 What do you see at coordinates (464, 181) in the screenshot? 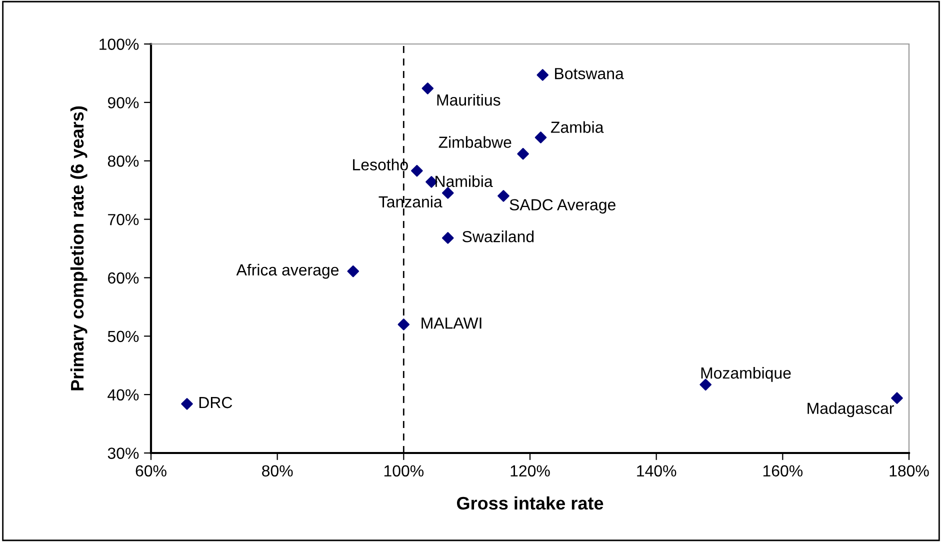
I see `annotation: Namibia` at bounding box center [464, 181].